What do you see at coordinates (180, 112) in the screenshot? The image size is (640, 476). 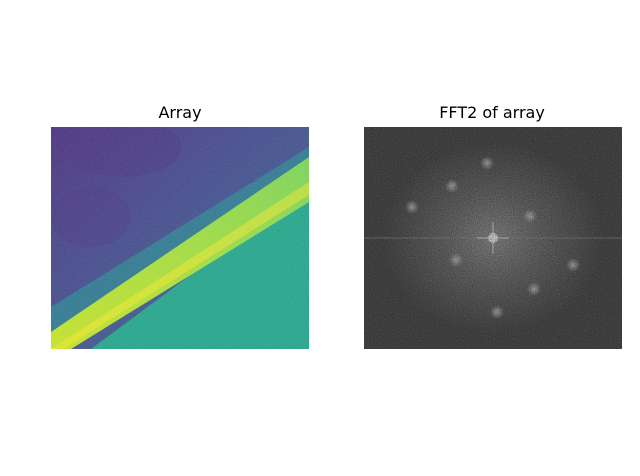 I see `array-title: Array` at bounding box center [180, 112].